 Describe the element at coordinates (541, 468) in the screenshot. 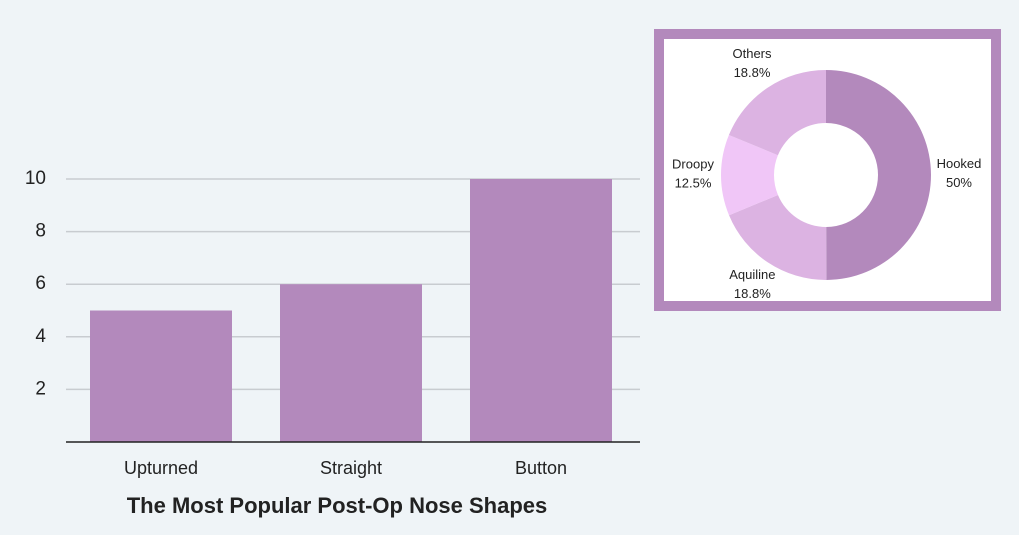

I see `x-tick-label: Button` at that location.